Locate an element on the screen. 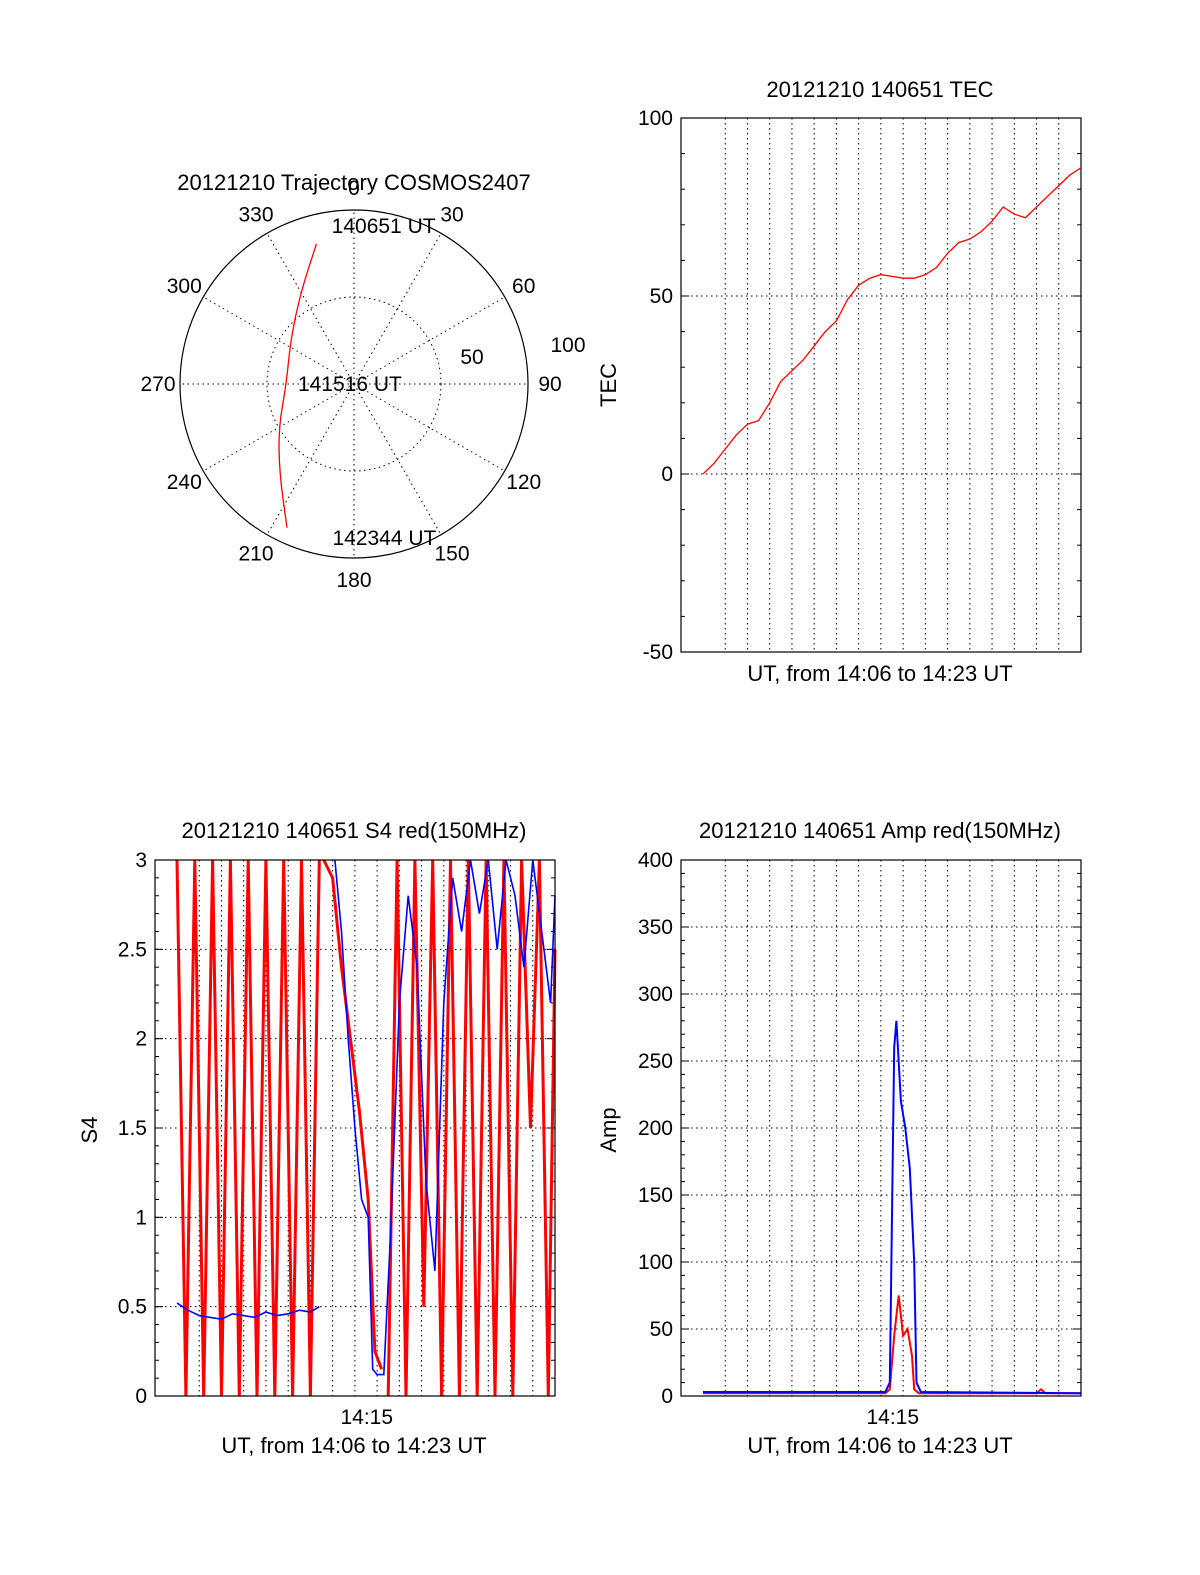  trajectory-title: 20121210 Trajectory COSMOS2407 is located at coordinates (353, 182).